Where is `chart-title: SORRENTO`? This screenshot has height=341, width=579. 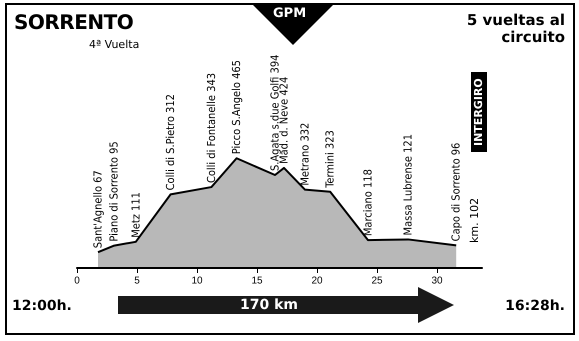 chart-title: SORRENTO is located at coordinates (74, 22).